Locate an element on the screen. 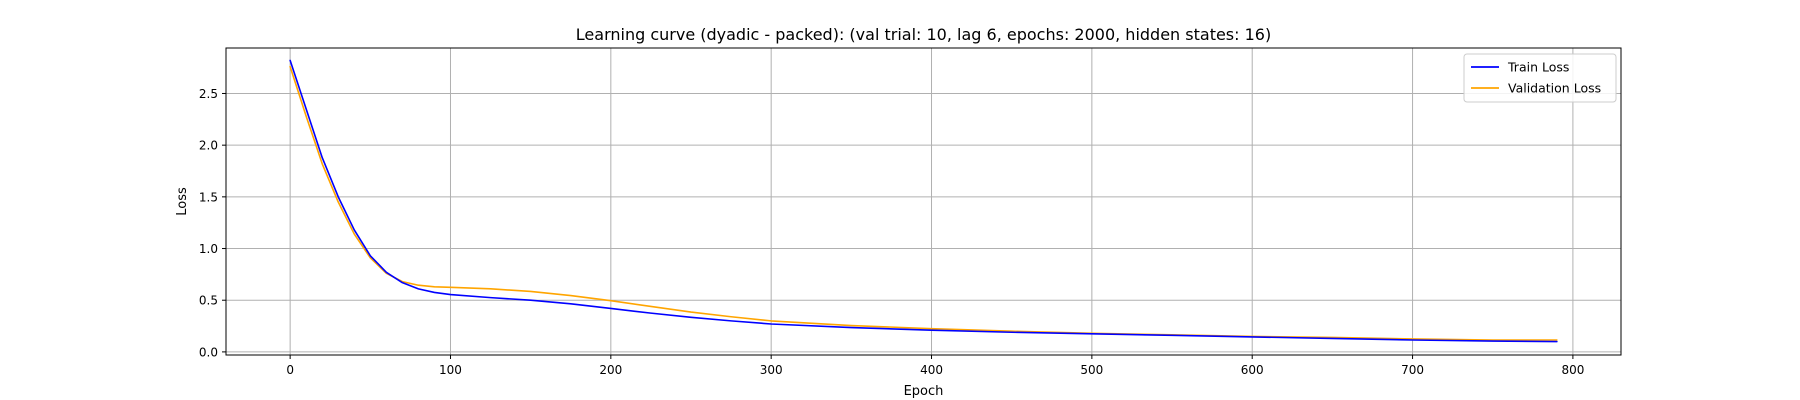  x-tick-label: 800 is located at coordinates (1572, 370).